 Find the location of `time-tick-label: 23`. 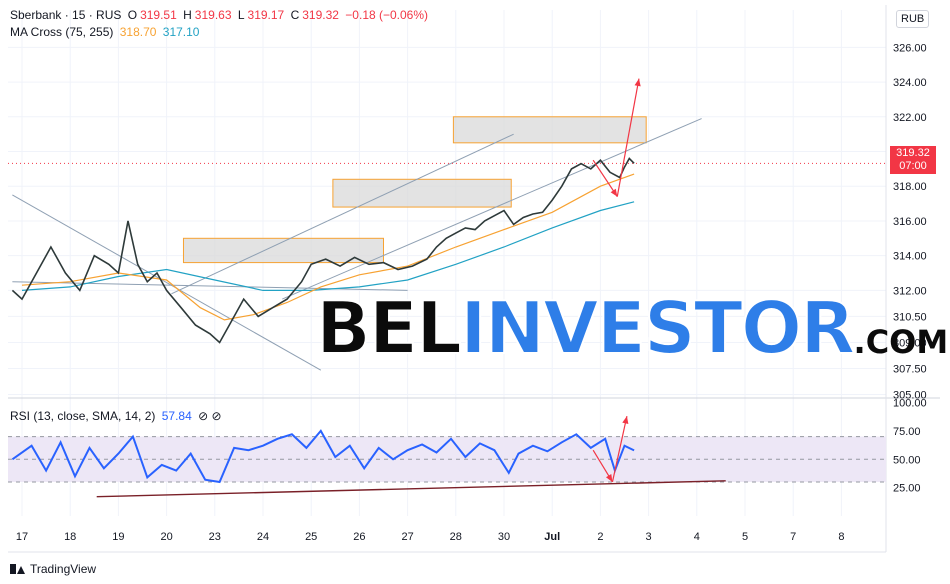

time-tick-label: 23 is located at coordinates (215, 537).